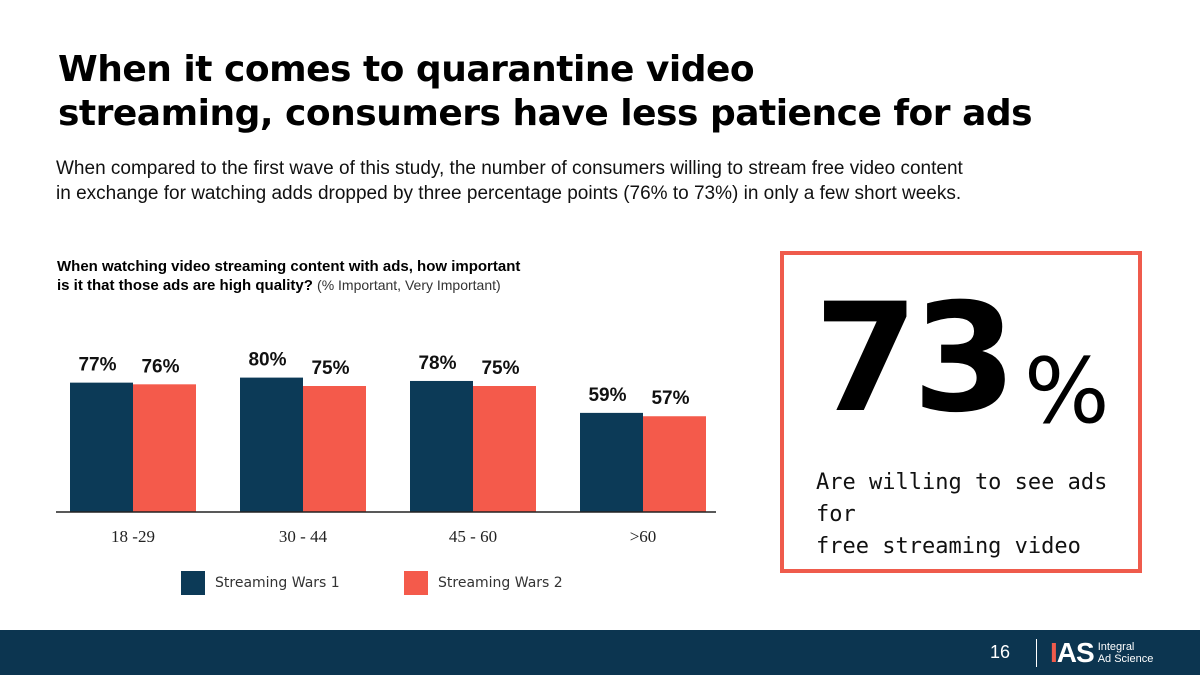 This screenshot has height=675, width=1200. Describe the element at coordinates (277, 583) in the screenshot. I see `legend-label-series-1: Streaming Wars 1` at that location.